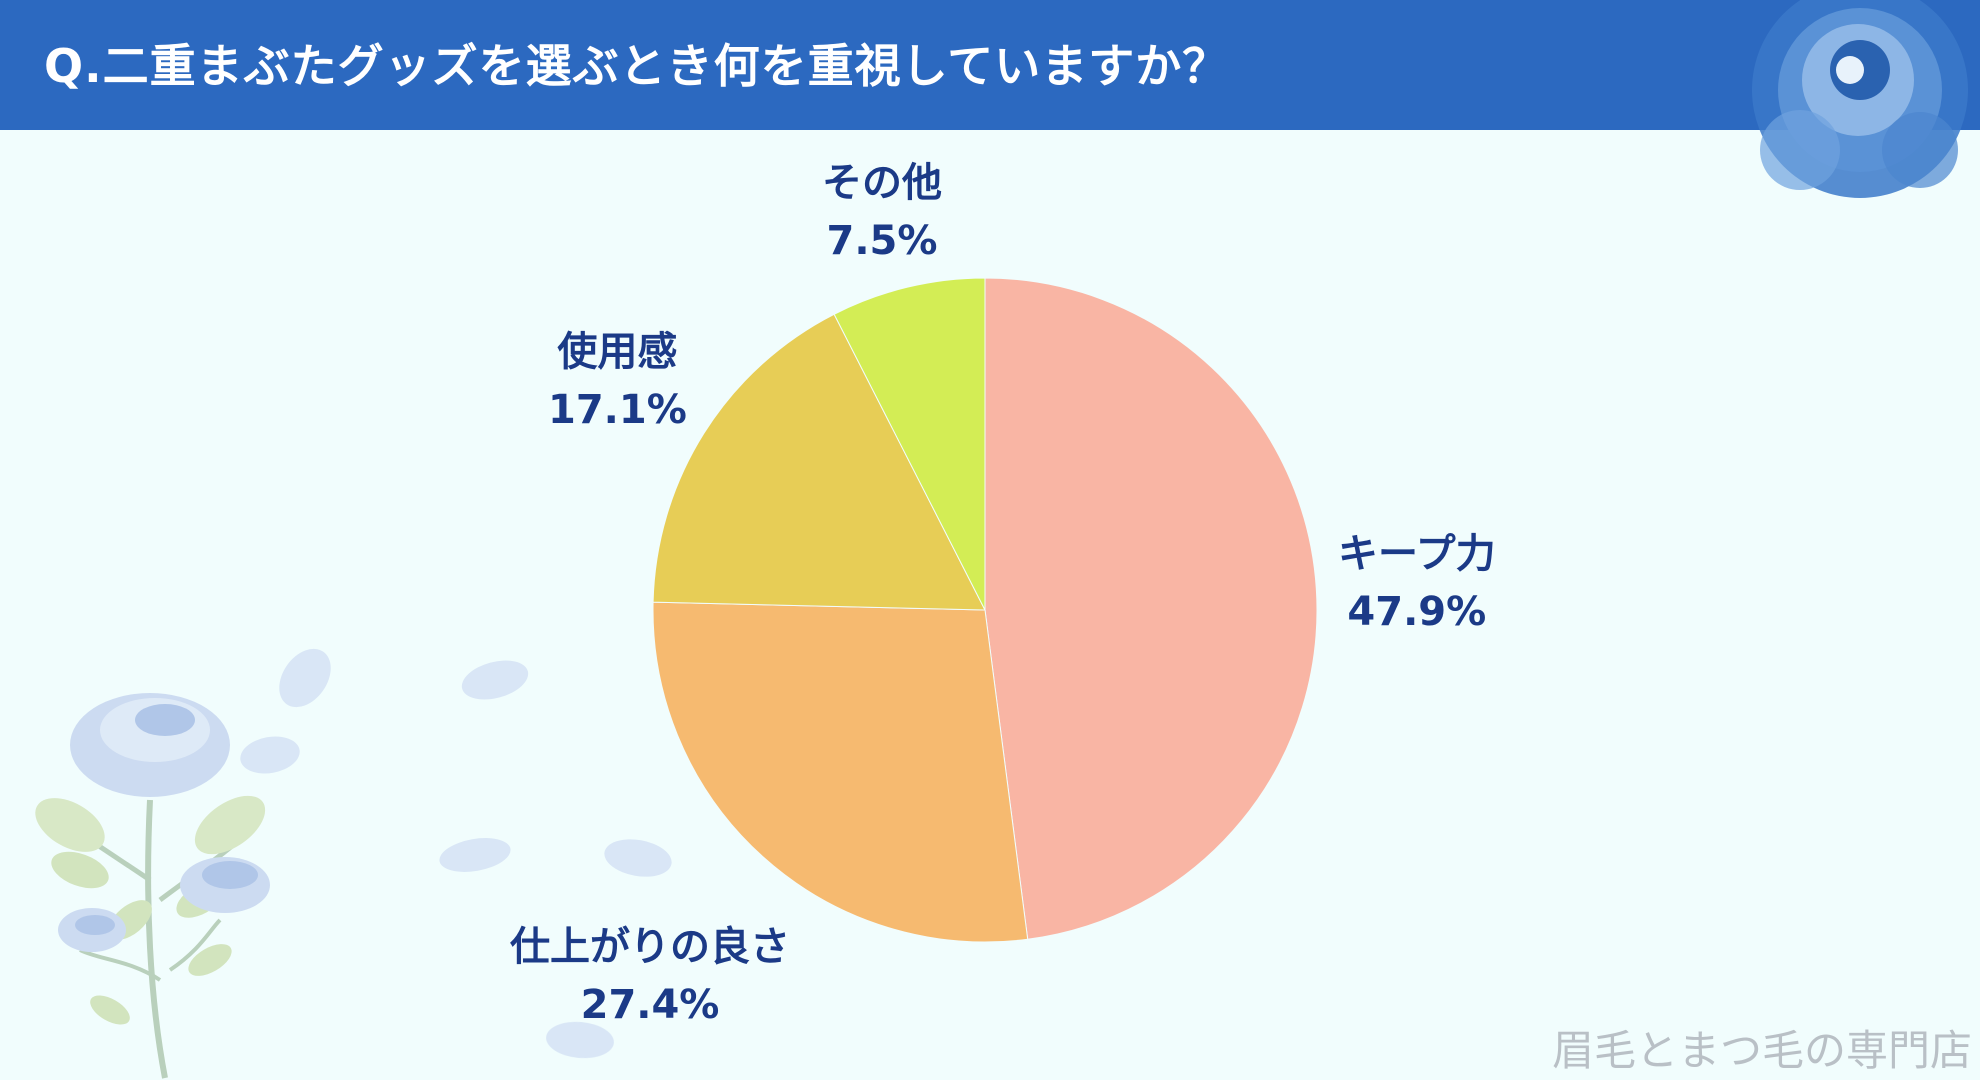 The height and width of the screenshot is (1080, 1980). What do you see at coordinates (650, 976) in the screenshot?
I see `slice-label-finish: 仕上がりの良さ 27.4%` at bounding box center [650, 976].